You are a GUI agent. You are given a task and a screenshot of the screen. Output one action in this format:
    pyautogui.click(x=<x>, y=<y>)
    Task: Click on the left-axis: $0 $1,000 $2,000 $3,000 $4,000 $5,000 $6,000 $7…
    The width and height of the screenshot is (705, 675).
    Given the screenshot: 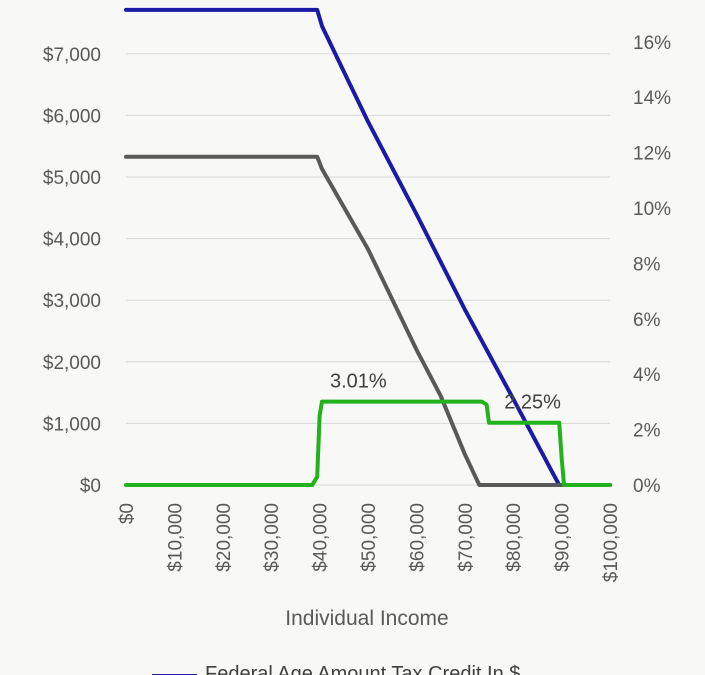 What is the action you would take?
    pyautogui.click(x=72, y=271)
    